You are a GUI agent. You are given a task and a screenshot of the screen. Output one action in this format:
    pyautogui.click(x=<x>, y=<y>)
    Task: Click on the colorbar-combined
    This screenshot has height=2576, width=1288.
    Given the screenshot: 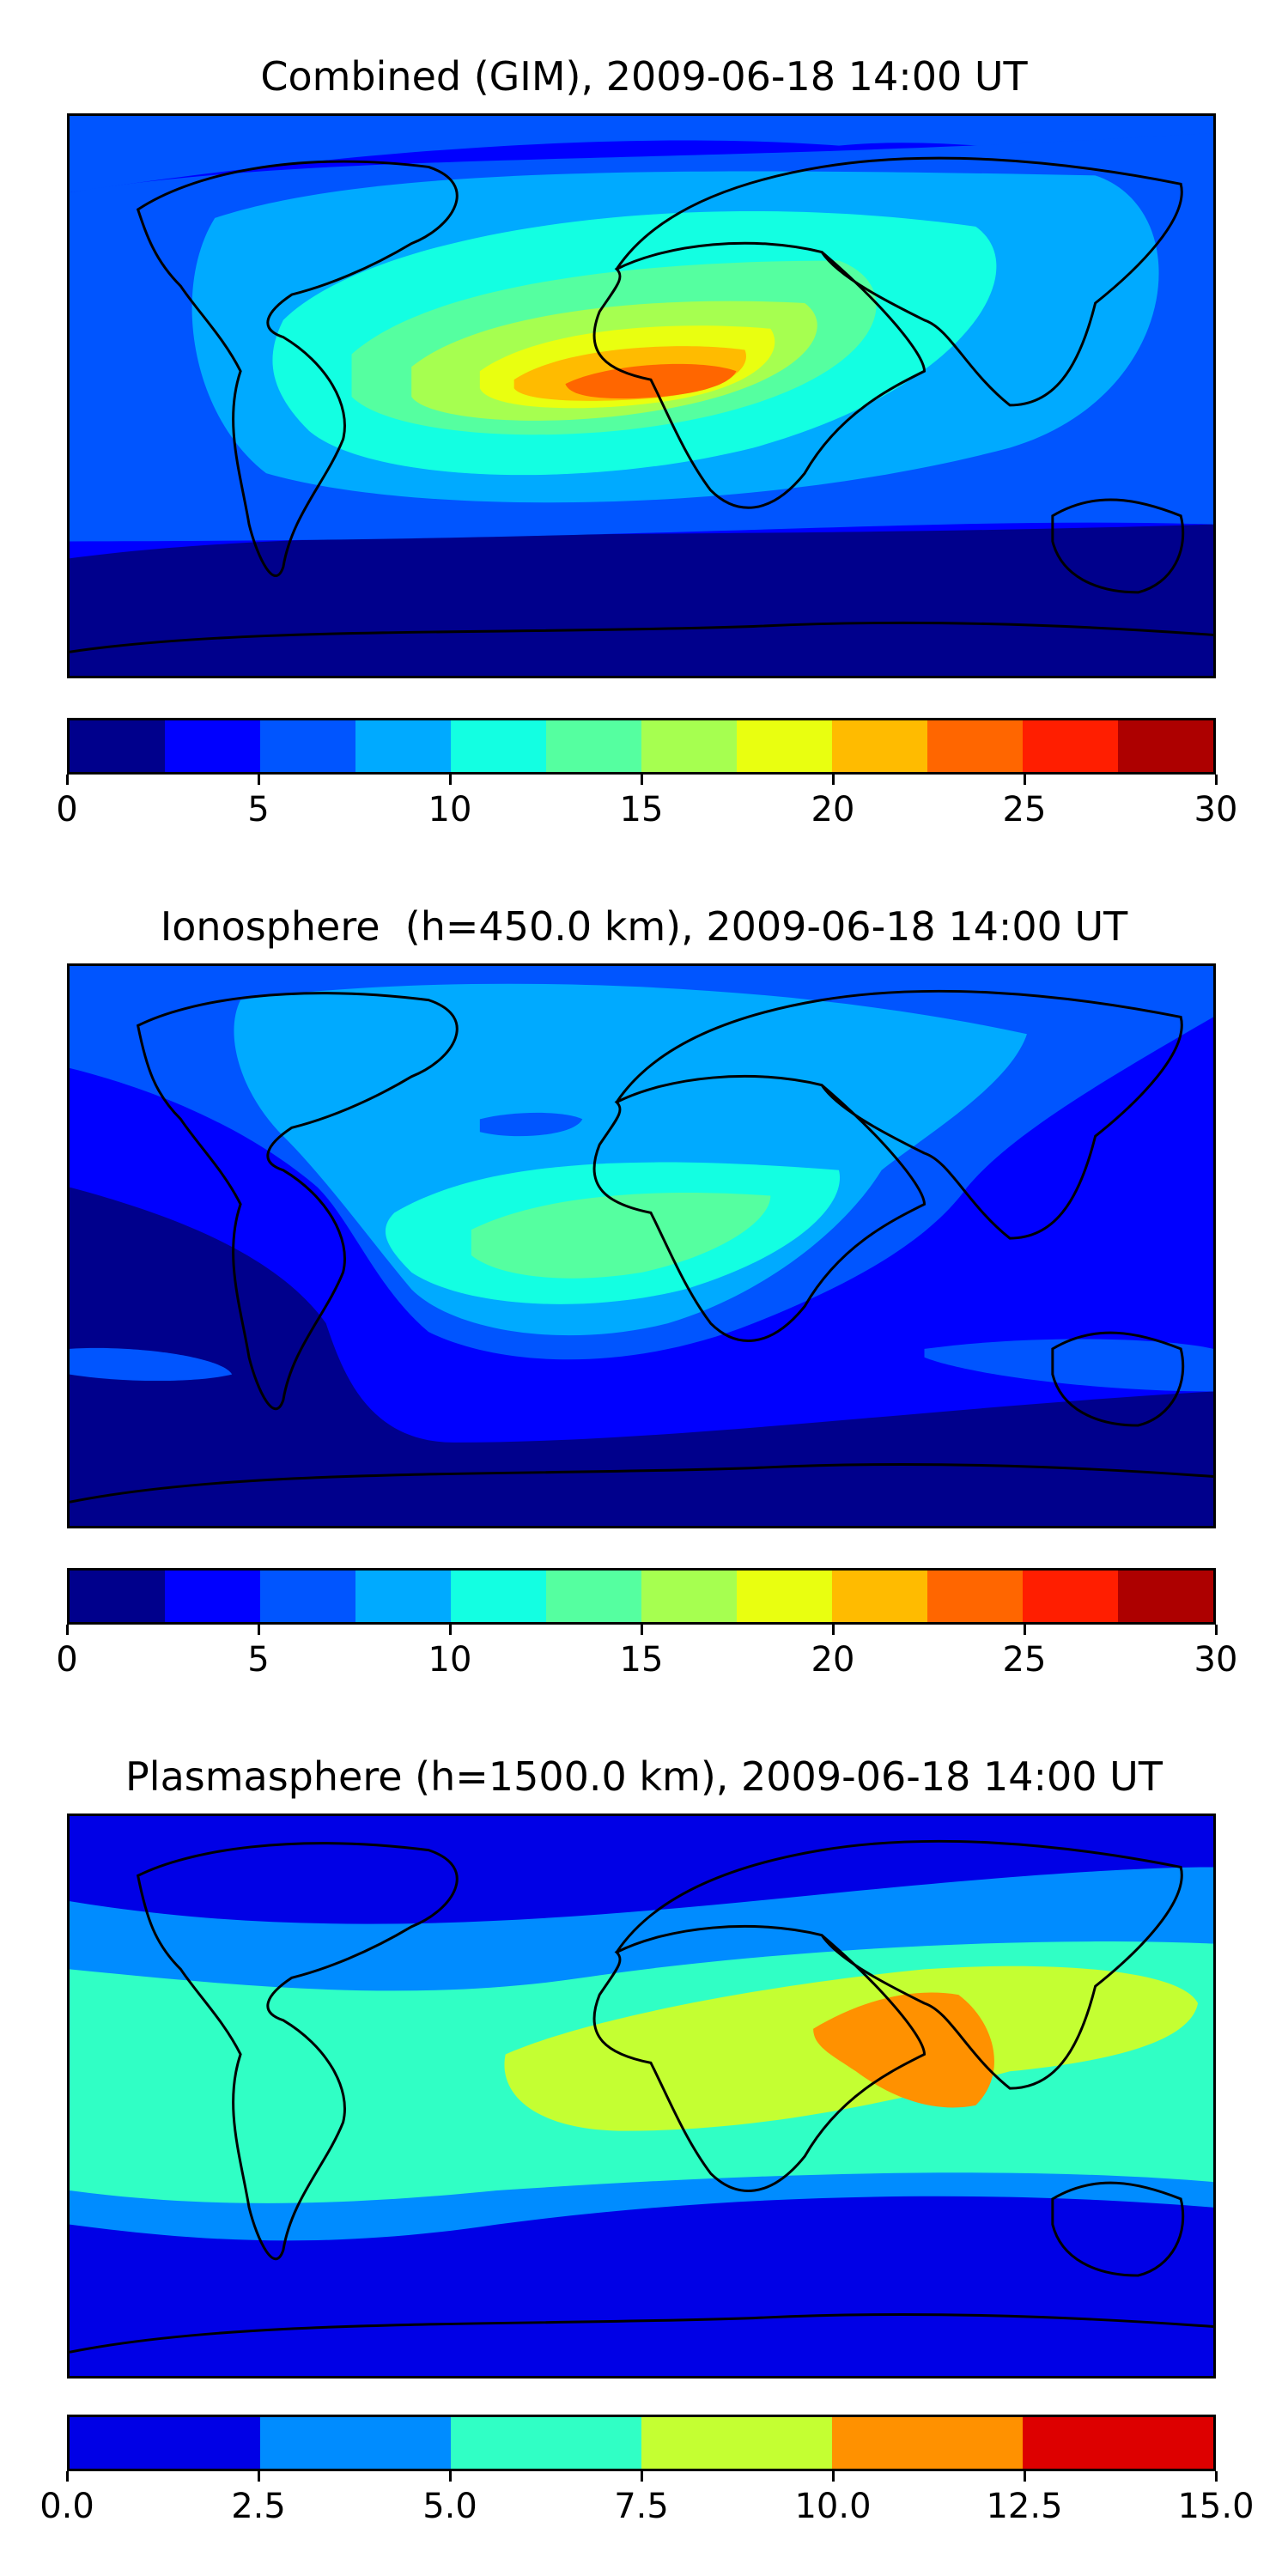 What is the action you would take?
    pyautogui.click(x=641, y=746)
    